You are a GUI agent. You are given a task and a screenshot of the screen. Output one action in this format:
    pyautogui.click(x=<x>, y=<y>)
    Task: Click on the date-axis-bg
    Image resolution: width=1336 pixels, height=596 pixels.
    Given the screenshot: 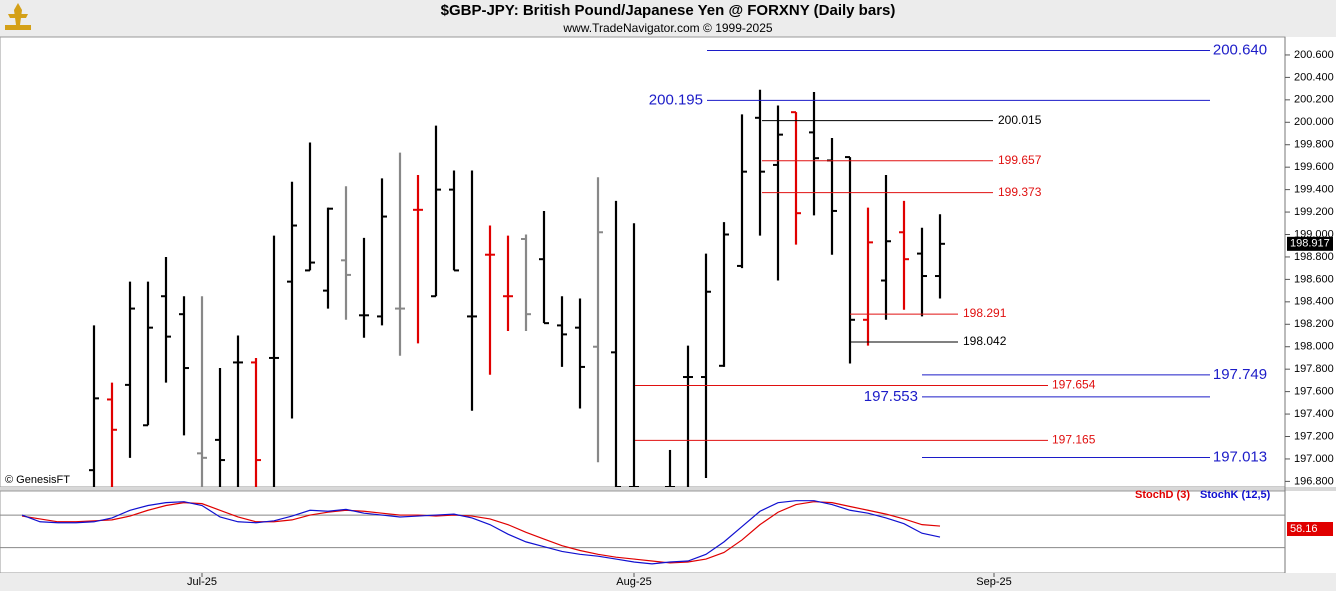 What is the action you would take?
    pyautogui.click(x=668, y=582)
    